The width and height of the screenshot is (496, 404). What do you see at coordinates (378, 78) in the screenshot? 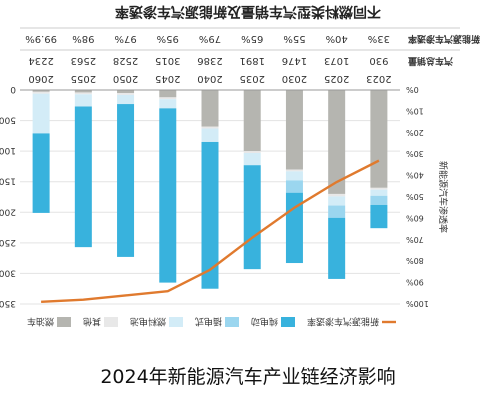
I see `x-tick-label: 2023` at bounding box center [378, 78].